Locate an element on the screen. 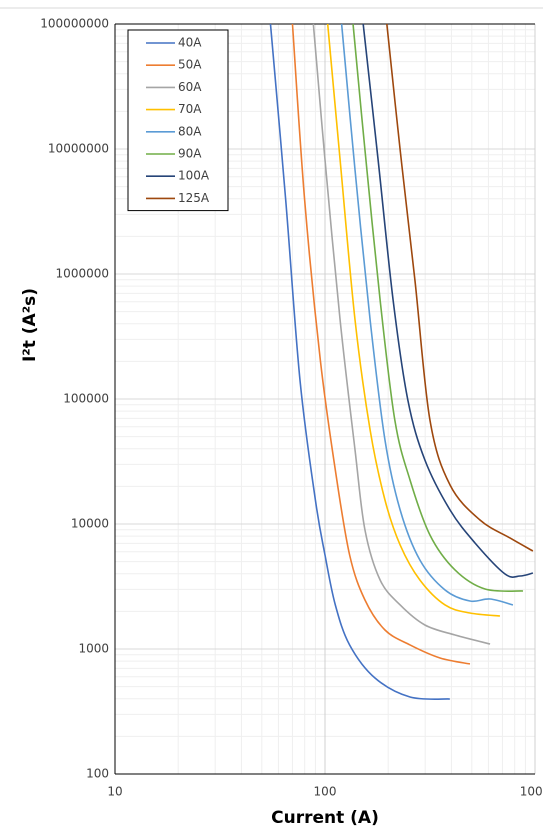 The height and width of the screenshot is (834, 543). y-tick-label: 10000000 is located at coordinates (78, 149).